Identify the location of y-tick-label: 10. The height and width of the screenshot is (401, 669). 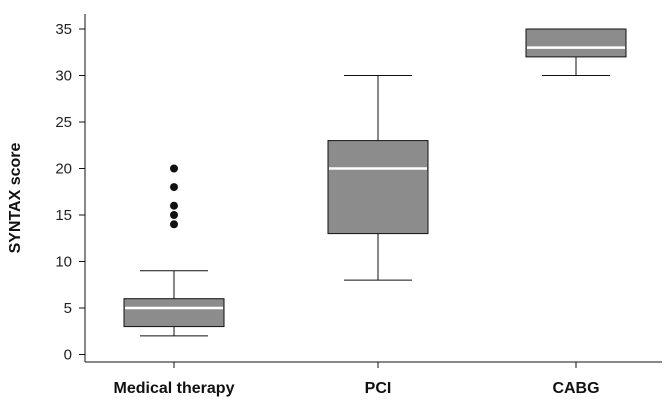
(63, 262).